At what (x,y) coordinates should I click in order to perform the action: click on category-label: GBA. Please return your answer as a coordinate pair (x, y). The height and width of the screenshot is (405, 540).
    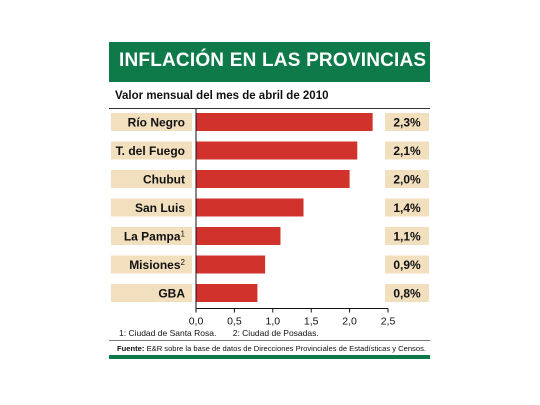
    Looking at the image, I should click on (171, 294).